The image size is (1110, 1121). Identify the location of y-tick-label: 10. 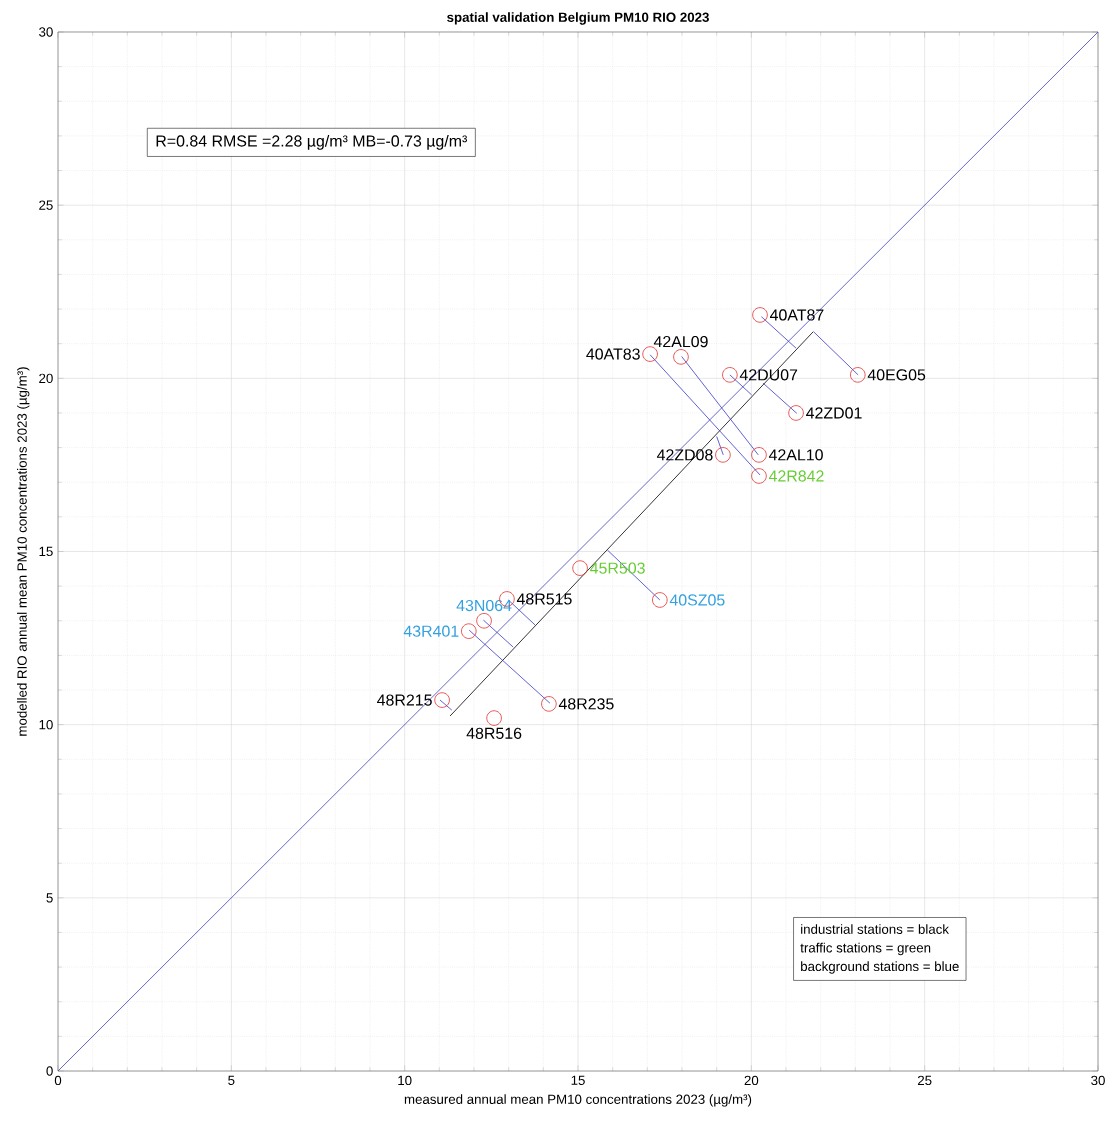
(46, 724).